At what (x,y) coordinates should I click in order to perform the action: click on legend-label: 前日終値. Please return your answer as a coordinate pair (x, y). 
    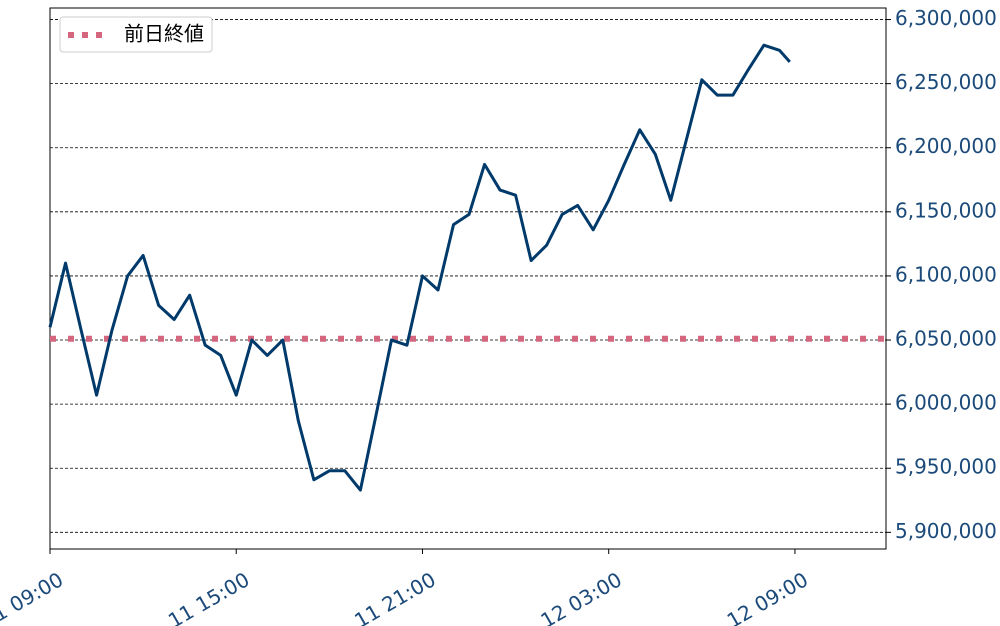
    Looking at the image, I should click on (164, 34).